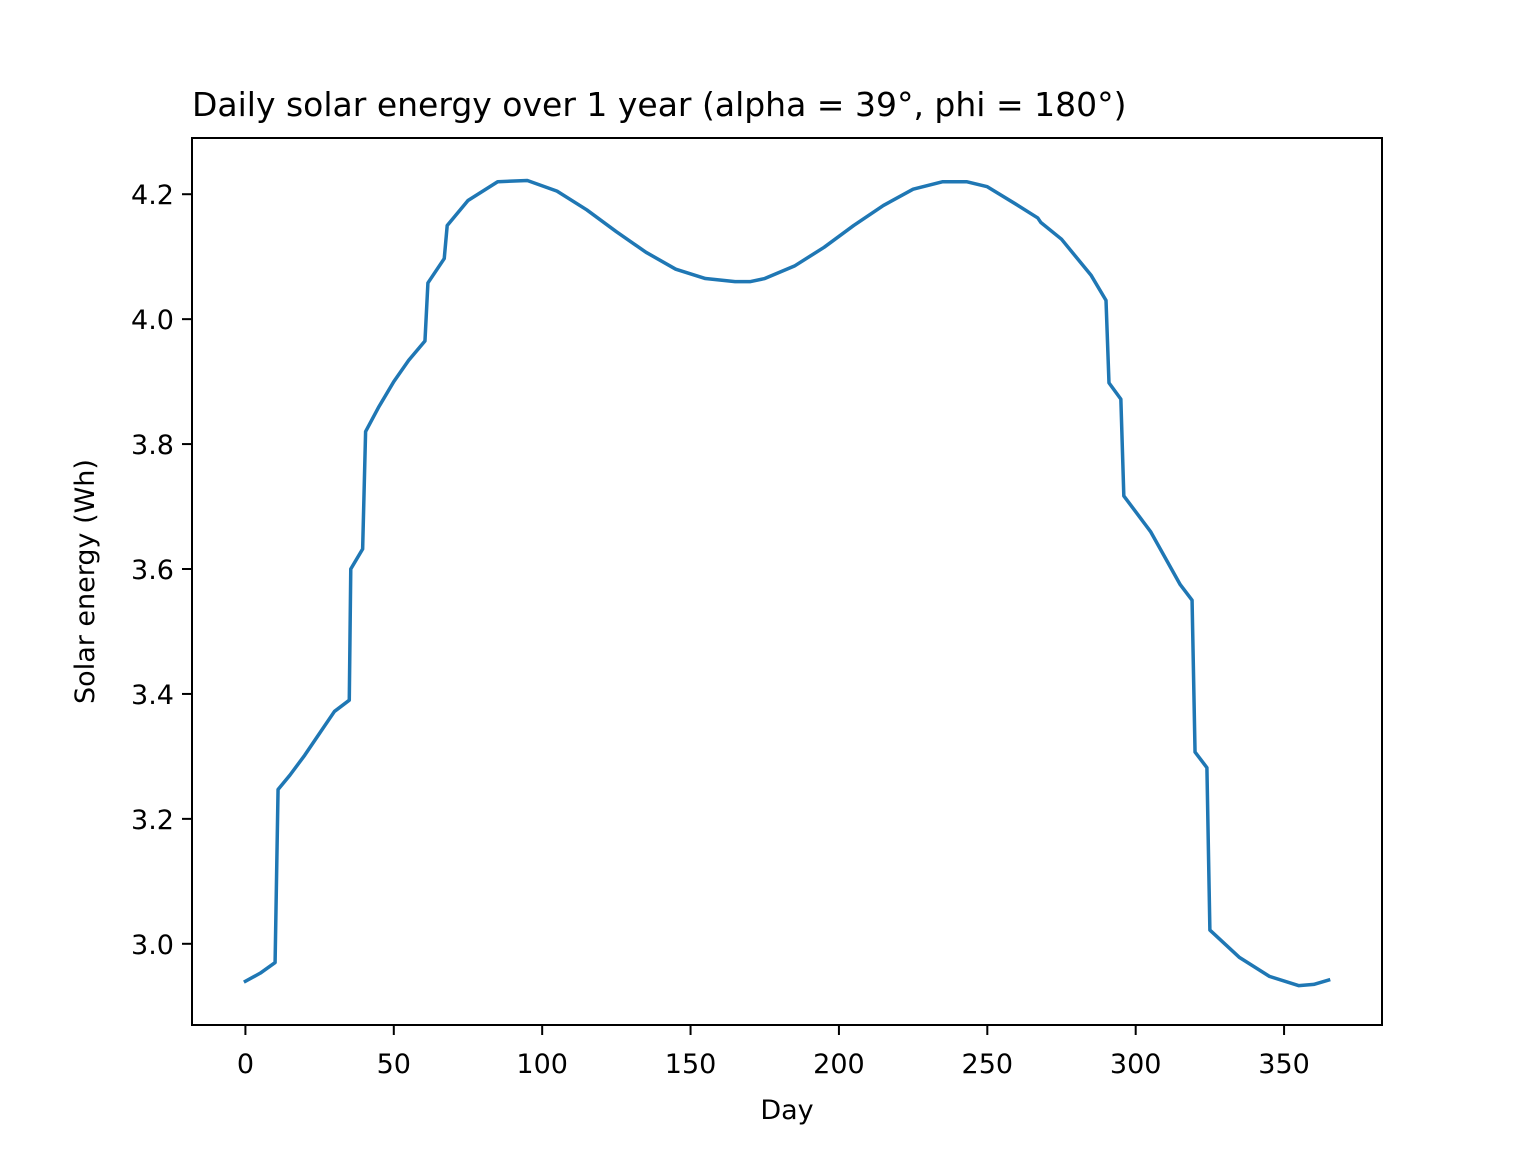 This screenshot has height=1152, width=1536. Describe the element at coordinates (152, 570) in the screenshot. I see `y-tick-label: 3.6` at that location.